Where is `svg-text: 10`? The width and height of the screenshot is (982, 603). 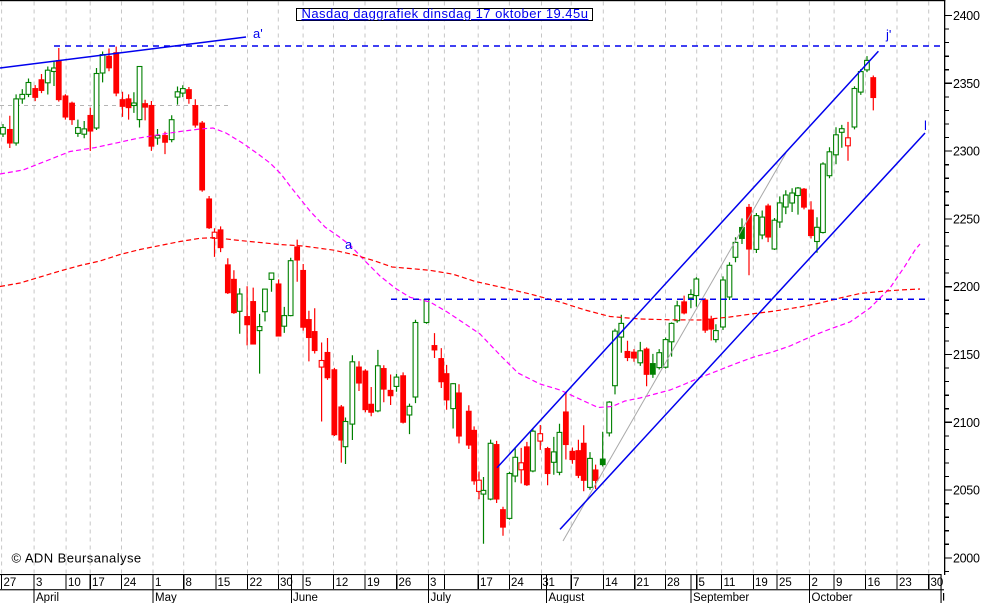 svg-text: 10 is located at coordinates (74, 583).